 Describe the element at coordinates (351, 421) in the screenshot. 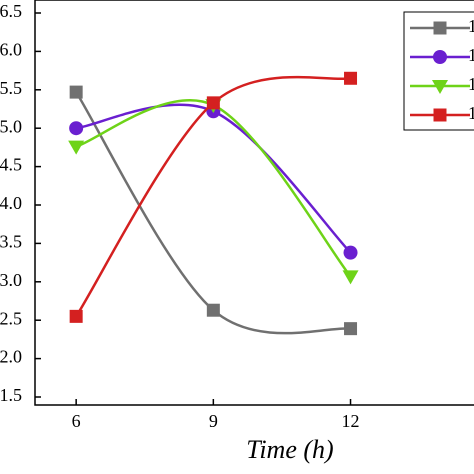

I see `x-tick-label: 12` at that location.